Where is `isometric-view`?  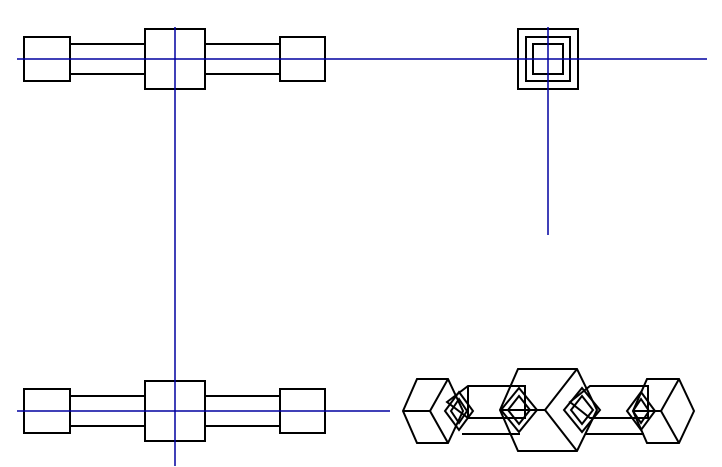
isometric-view is located at coordinates (548, 410).